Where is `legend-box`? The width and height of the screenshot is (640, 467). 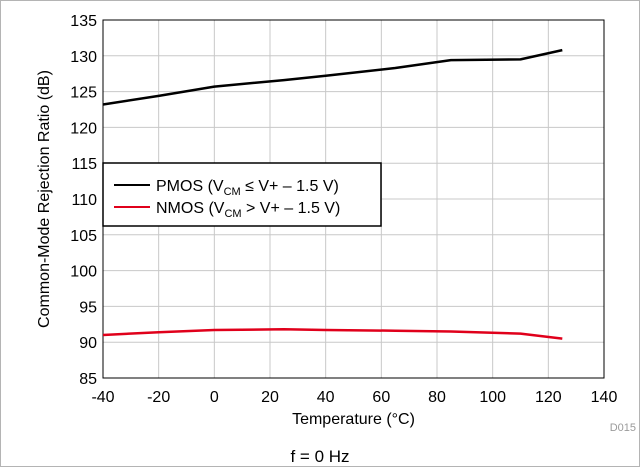 legend-box is located at coordinates (242, 194).